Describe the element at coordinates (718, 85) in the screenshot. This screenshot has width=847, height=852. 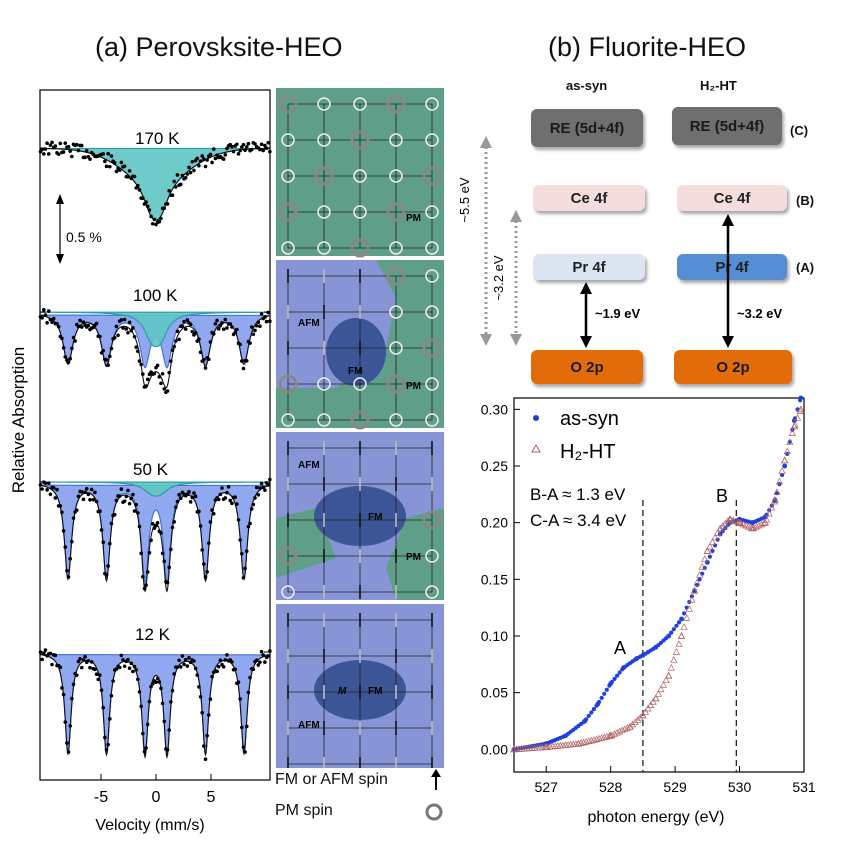
I see `column-label-h2-ht: H₂-HT` at that location.